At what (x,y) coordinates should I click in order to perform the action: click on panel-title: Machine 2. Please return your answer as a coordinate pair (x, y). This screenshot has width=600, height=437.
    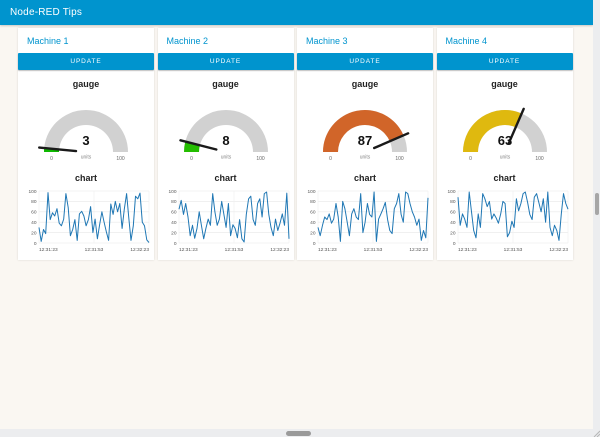
    Looking at the image, I should click on (187, 41).